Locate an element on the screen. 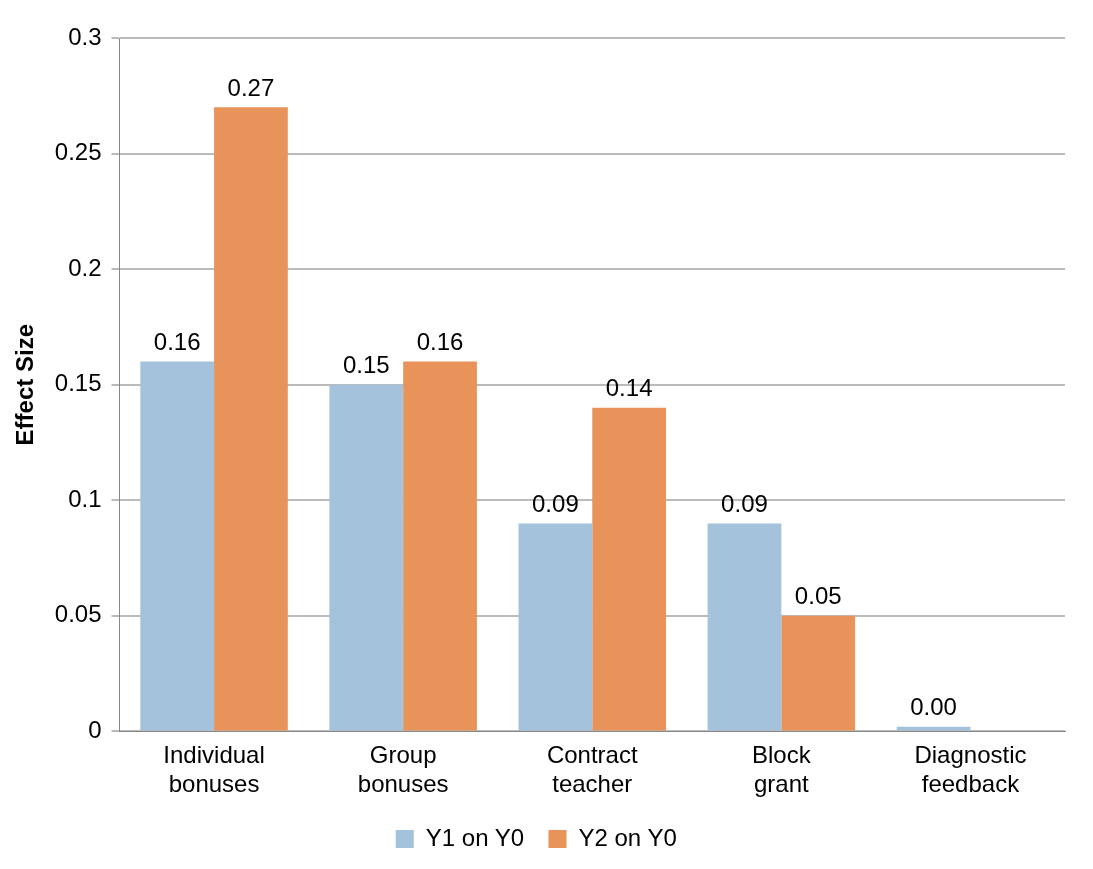  y-tick-label: 0.2 is located at coordinates (85, 267).